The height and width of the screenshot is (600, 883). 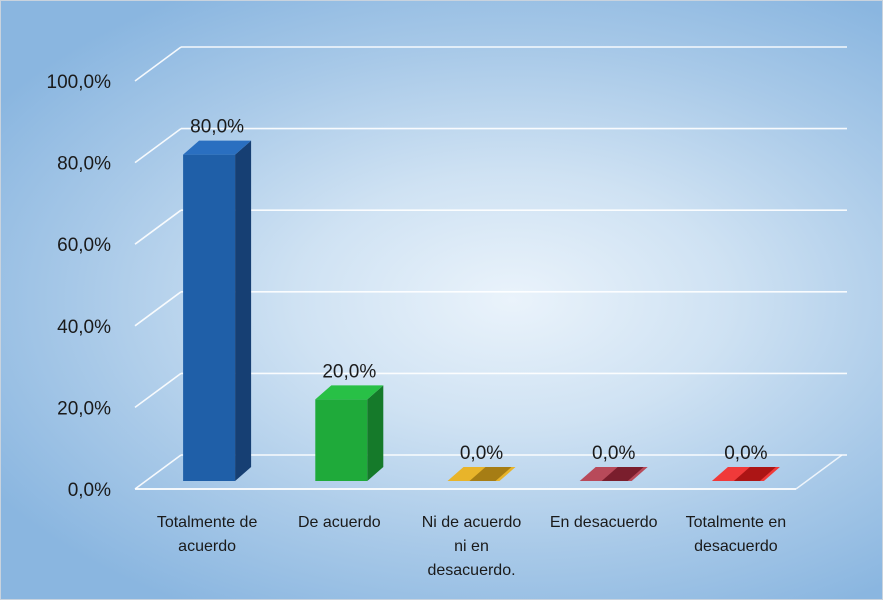 I want to click on y-tick-label: 80,0%, so click(x=84, y=164).